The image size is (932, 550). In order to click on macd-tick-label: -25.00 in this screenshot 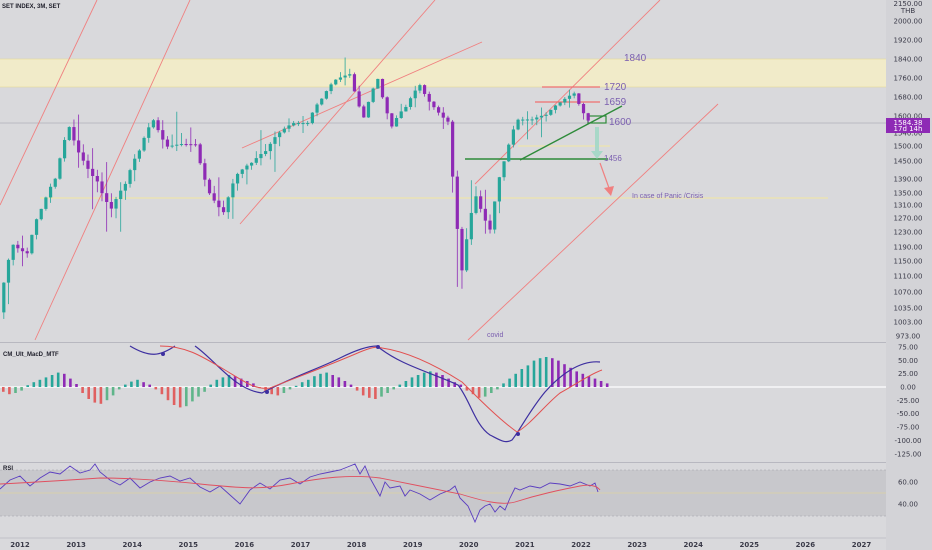, I will do `click(908, 401)`.